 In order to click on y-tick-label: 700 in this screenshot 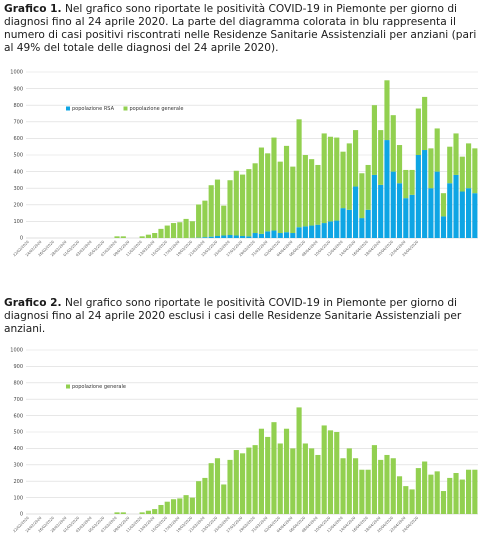, I will do `click(18, 400)`.